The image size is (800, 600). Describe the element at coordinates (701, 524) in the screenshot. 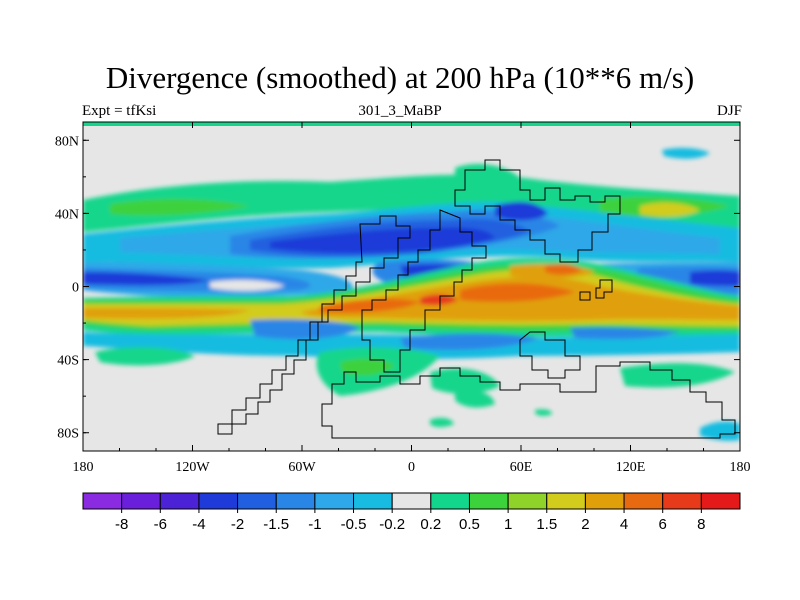

I see `colorbar-label: 8` at that location.